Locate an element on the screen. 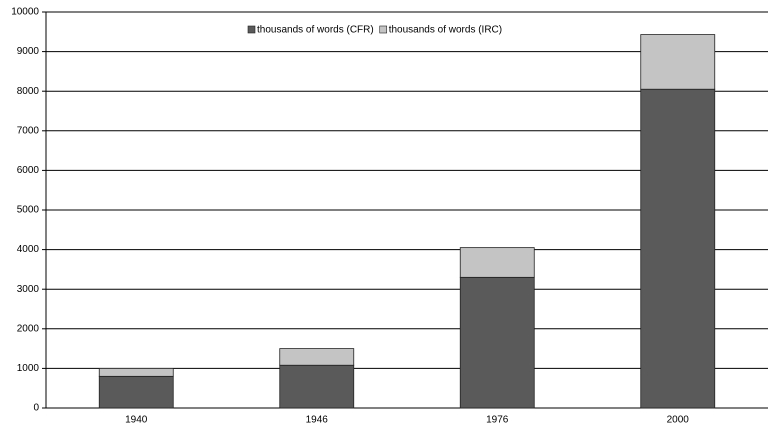 This screenshot has height=427, width=769. legend-label: thousands of words (CFR) is located at coordinates (315, 30).